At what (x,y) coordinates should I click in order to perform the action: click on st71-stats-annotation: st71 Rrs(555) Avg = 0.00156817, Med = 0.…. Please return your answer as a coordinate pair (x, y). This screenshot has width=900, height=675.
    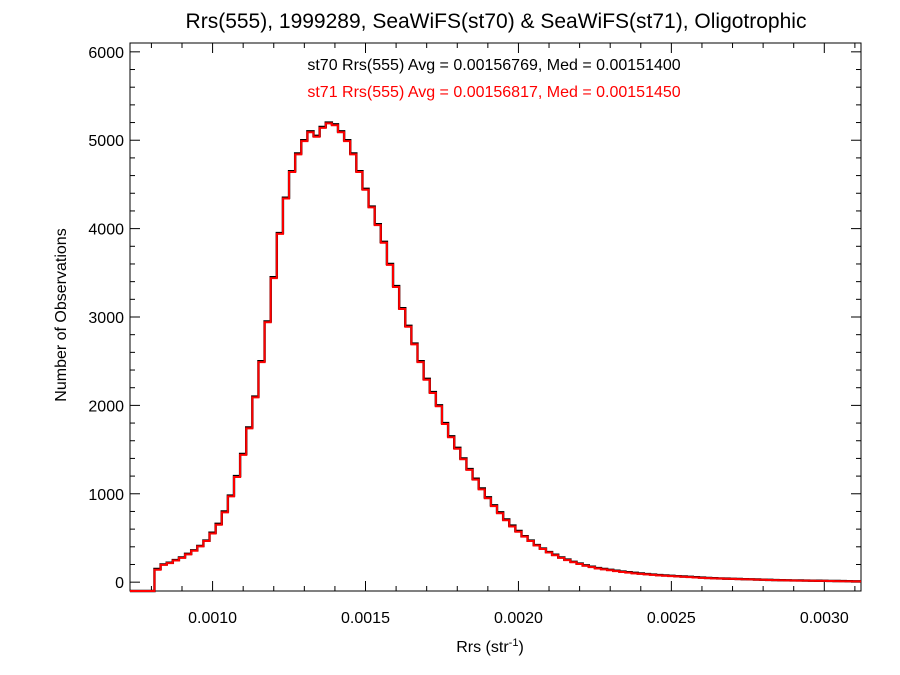
    Looking at the image, I should click on (493, 92).